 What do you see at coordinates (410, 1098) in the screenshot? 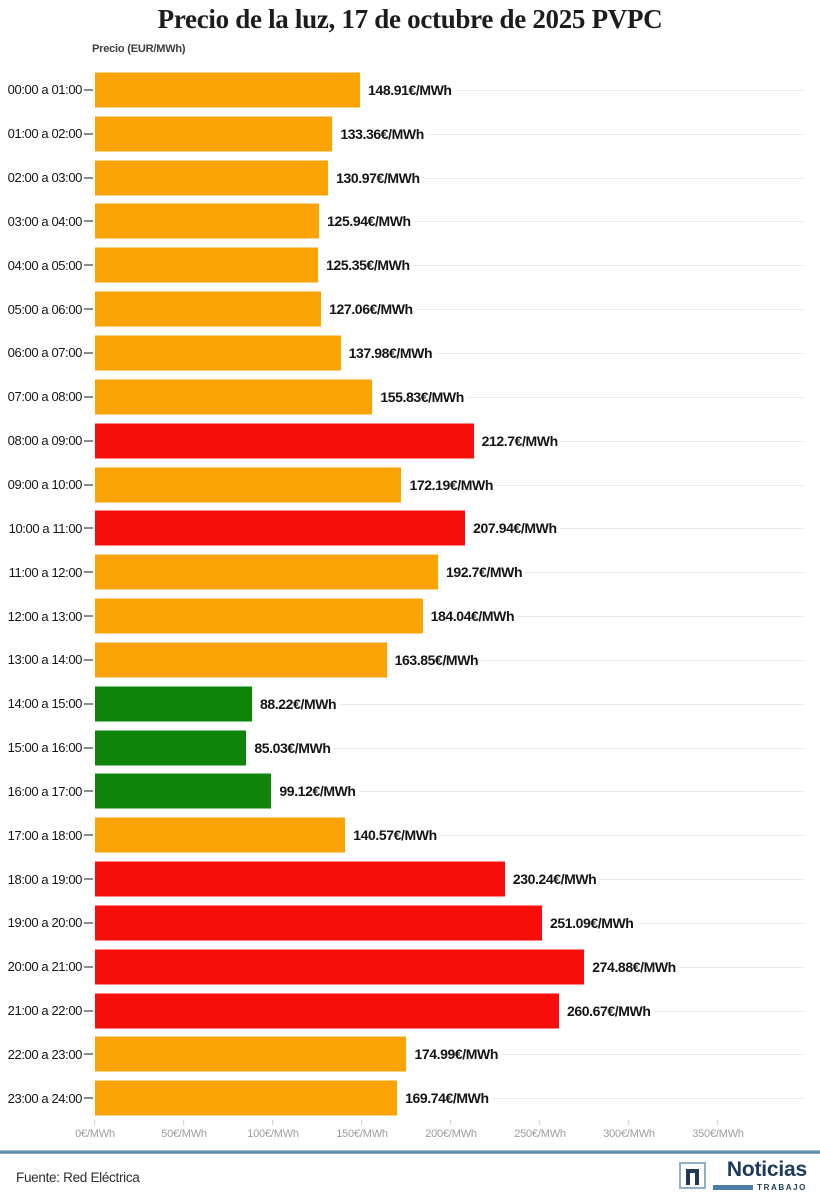
I see `bar-row: 23:00 a 24:00 169.74€/MWh` at bounding box center [410, 1098].